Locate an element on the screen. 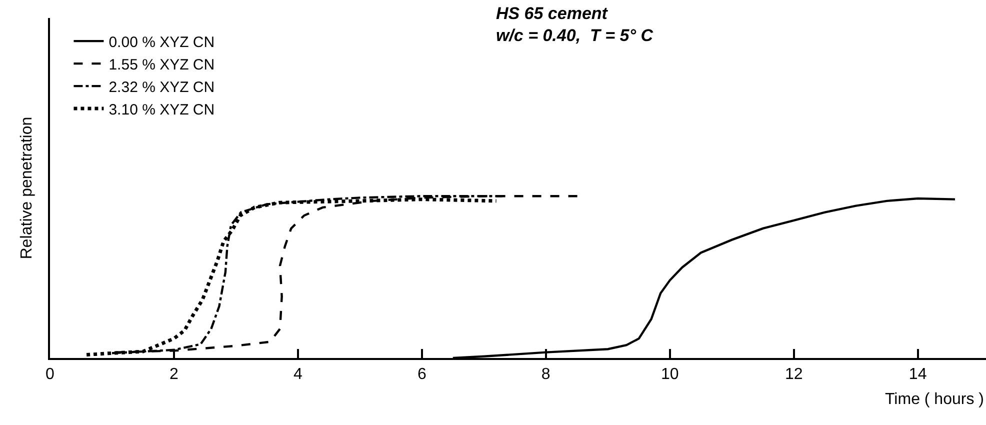 The height and width of the screenshot is (425, 986). x-tick-label: 10 is located at coordinates (669, 375).